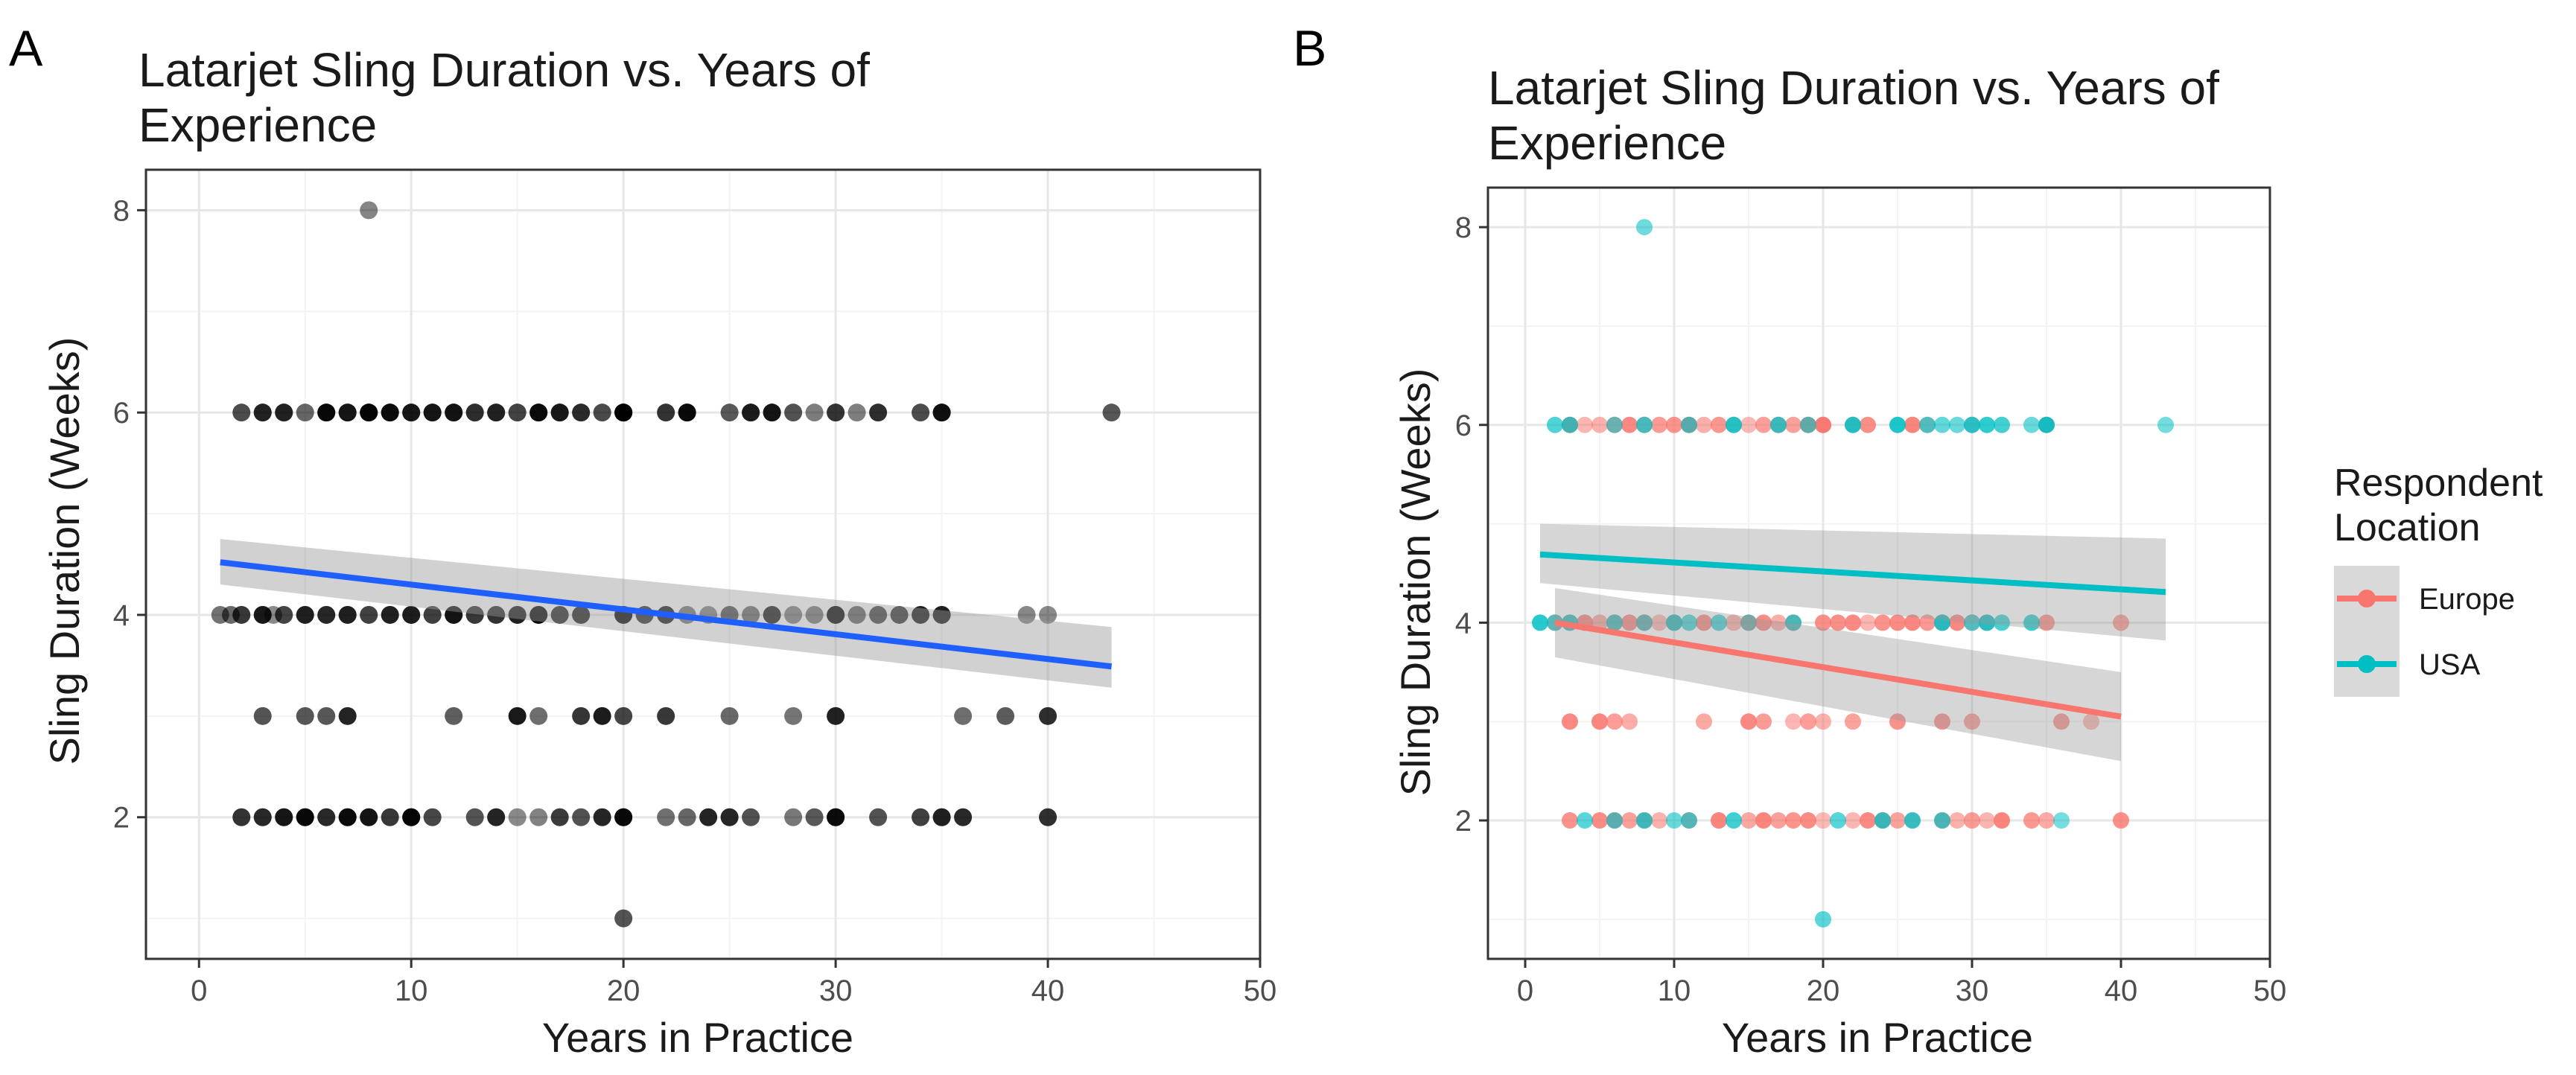 The width and height of the screenshot is (2576, 1075). I want to click on panel-b-y-axis-title: Sling Duration (Weeks), so click(1415, 583).